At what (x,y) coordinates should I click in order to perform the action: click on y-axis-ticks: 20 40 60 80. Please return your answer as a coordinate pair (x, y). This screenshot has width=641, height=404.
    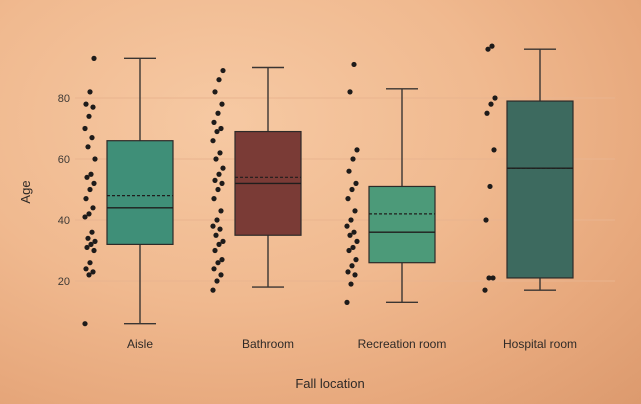
    Looking at the image, I should click on (64, 190).